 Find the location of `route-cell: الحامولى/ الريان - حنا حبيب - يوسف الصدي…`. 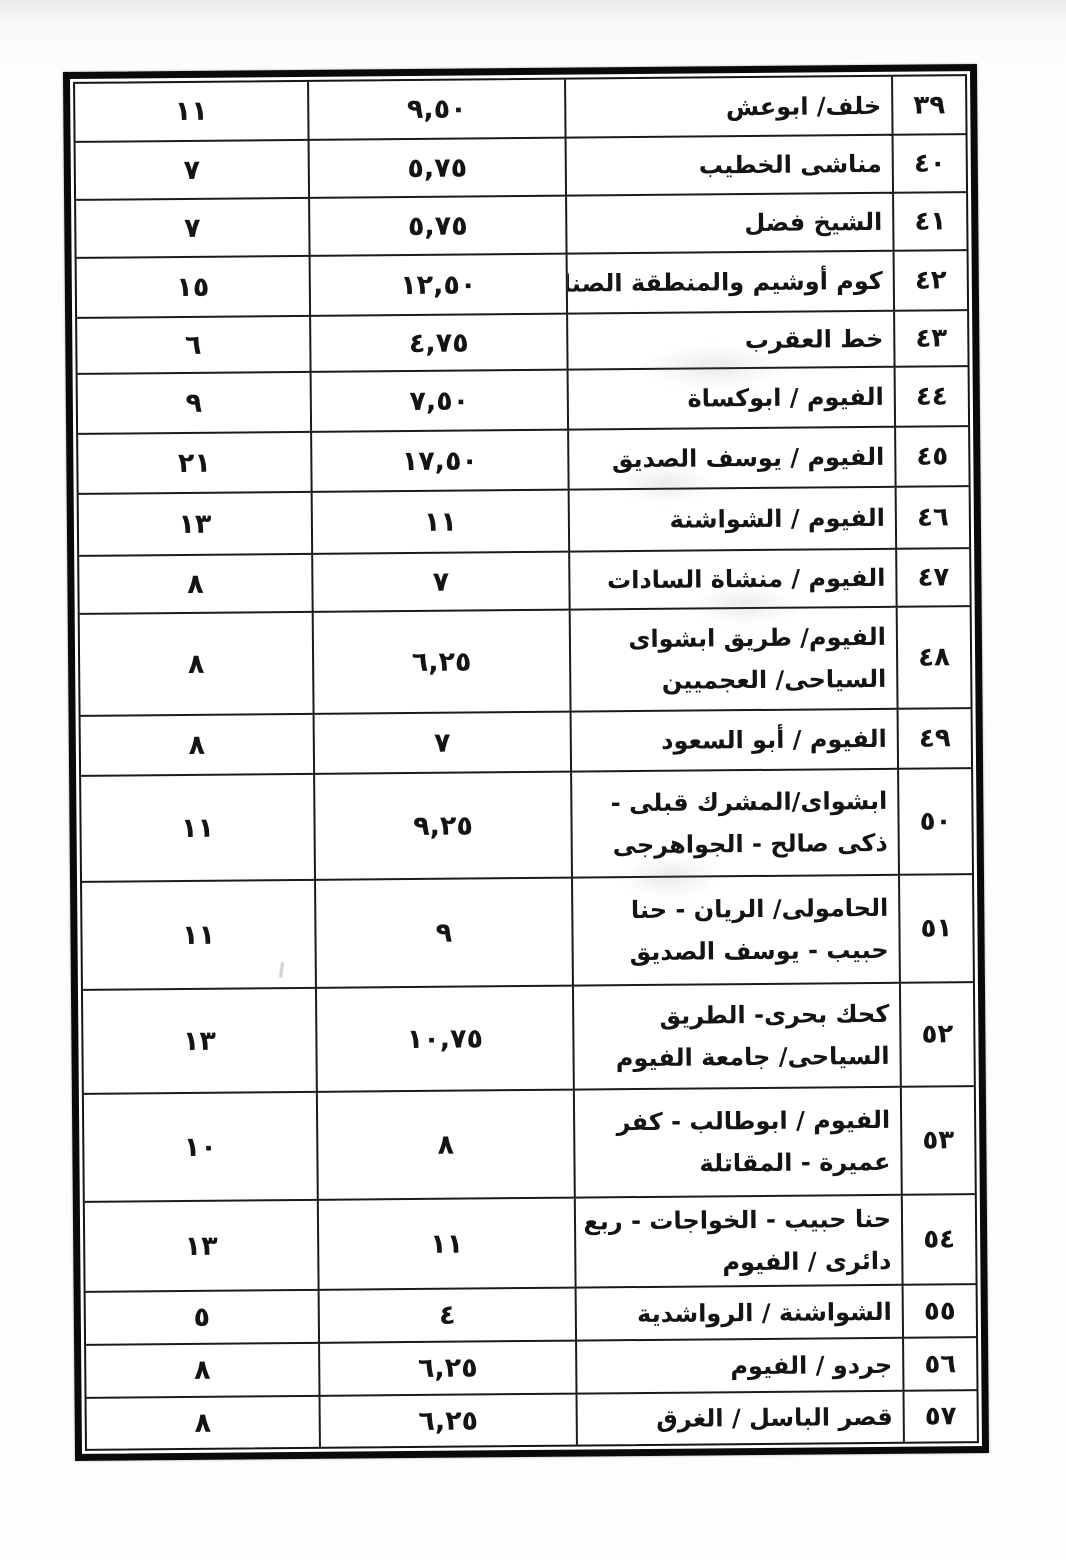

route-cell: الحامولى/ الريان - حنا حبيب - يوسف الصدي… is located at coordinates (736, 930).